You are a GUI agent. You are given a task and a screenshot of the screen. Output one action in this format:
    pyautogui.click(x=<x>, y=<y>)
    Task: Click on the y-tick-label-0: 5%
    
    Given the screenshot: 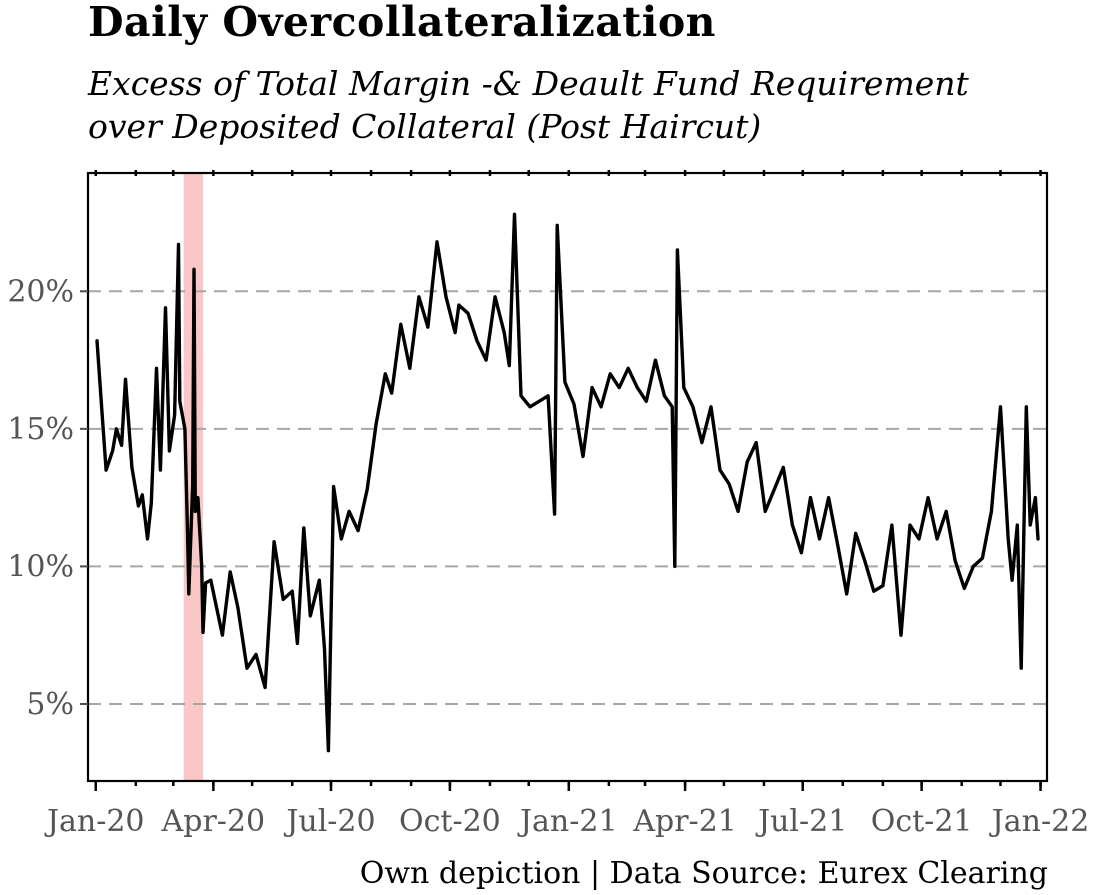 What is the action you would take?
    pyautogui.click(x=50, y=704)
    